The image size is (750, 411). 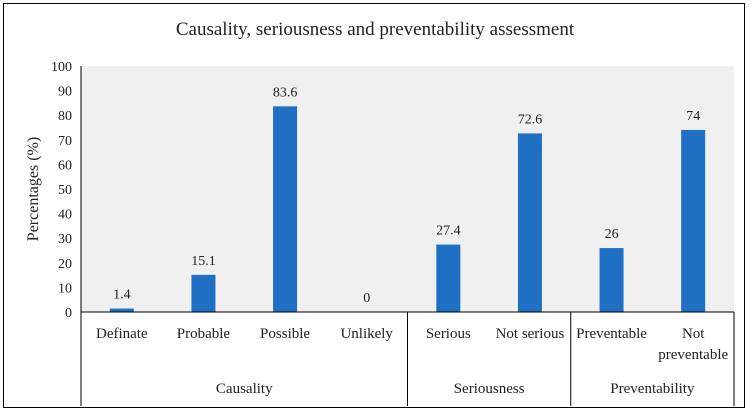 I want to click on y-tick-label: 20, so click(x=65, y=264).